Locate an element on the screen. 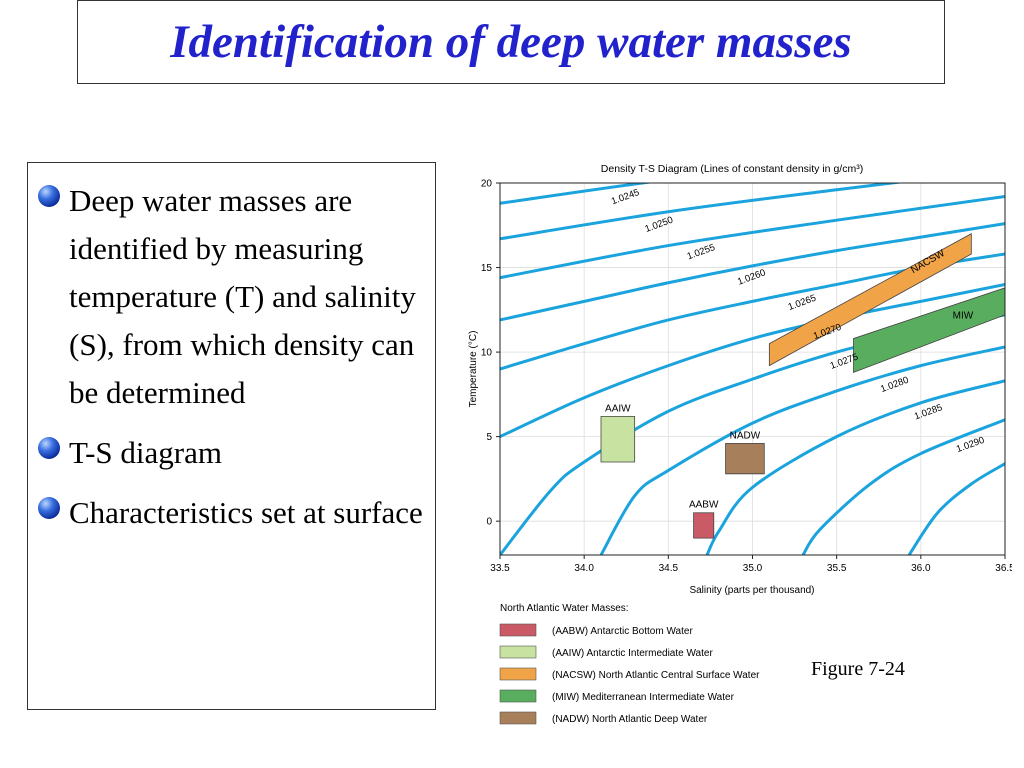 This screenshot has height=768, width=1024. isopycnal-label: 1.0250 is located at coordinates (659, 225).